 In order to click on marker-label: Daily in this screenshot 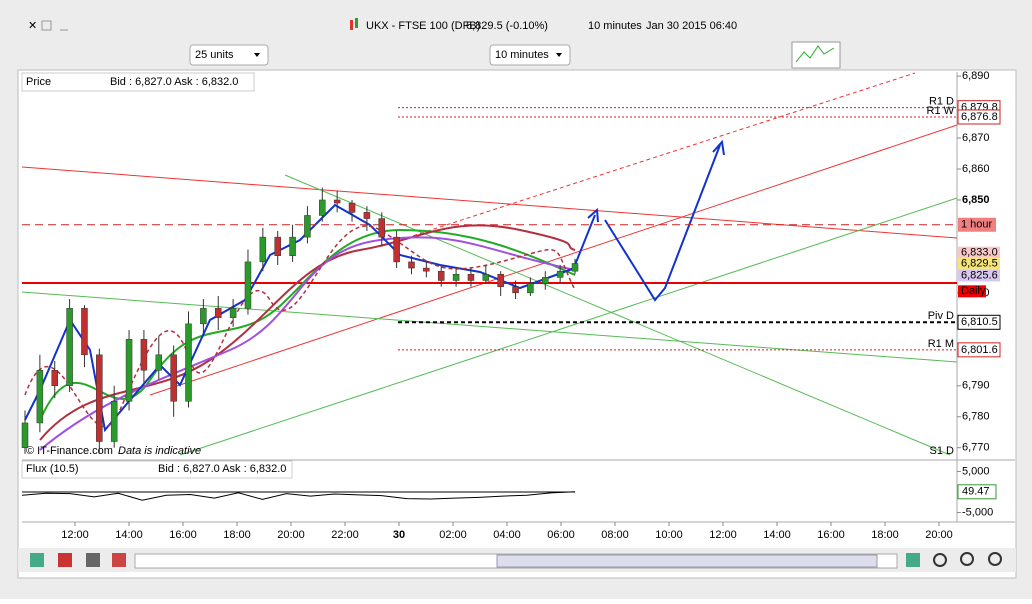, I will do `click(973, 291)`.